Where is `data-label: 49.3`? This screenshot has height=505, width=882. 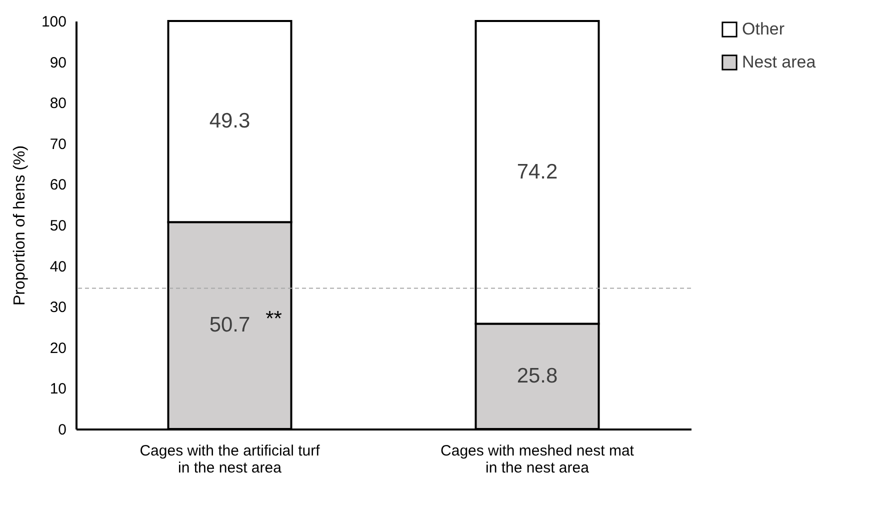 data-label: 49.3 is located at coordinates (229, 121).